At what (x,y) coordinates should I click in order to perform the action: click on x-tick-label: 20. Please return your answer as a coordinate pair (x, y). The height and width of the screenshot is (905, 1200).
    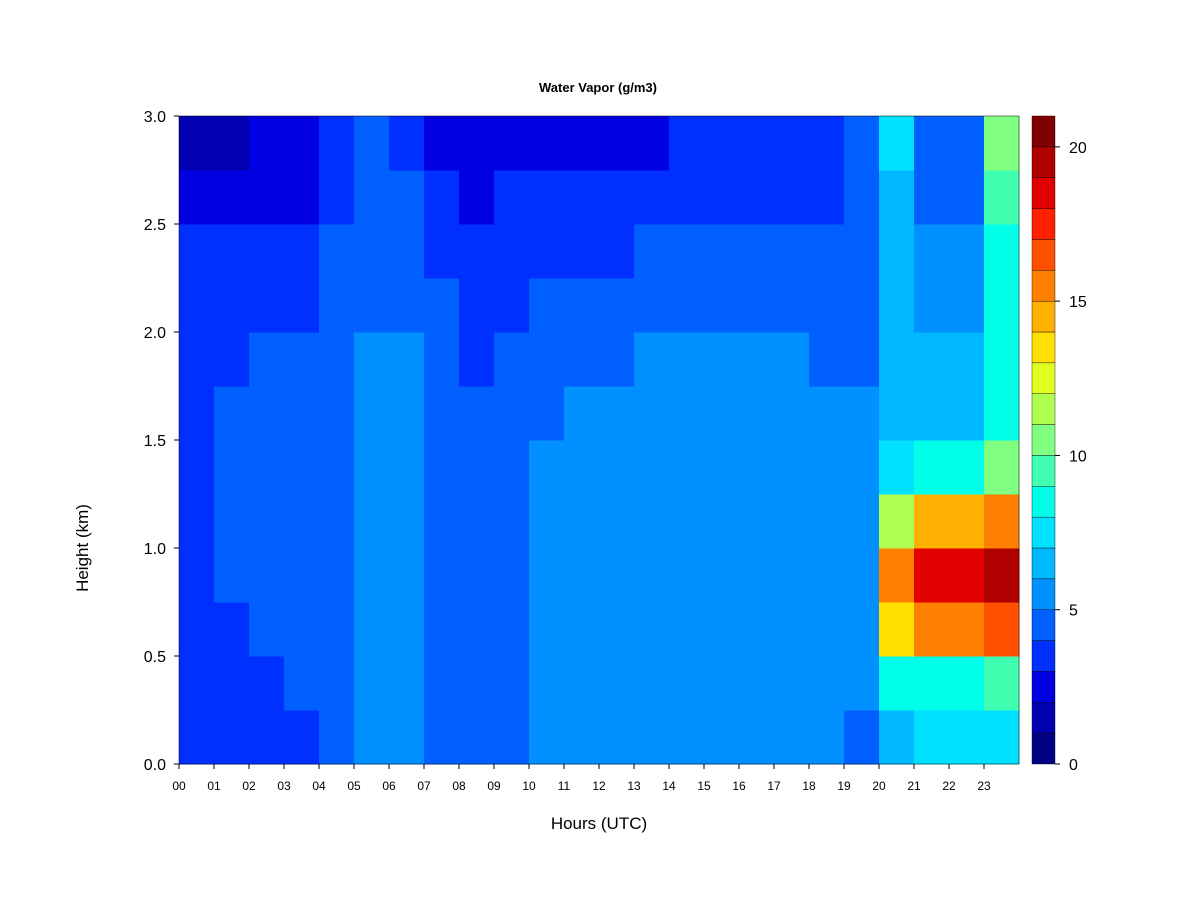
    Looking at the image, I should click on (879, 786).